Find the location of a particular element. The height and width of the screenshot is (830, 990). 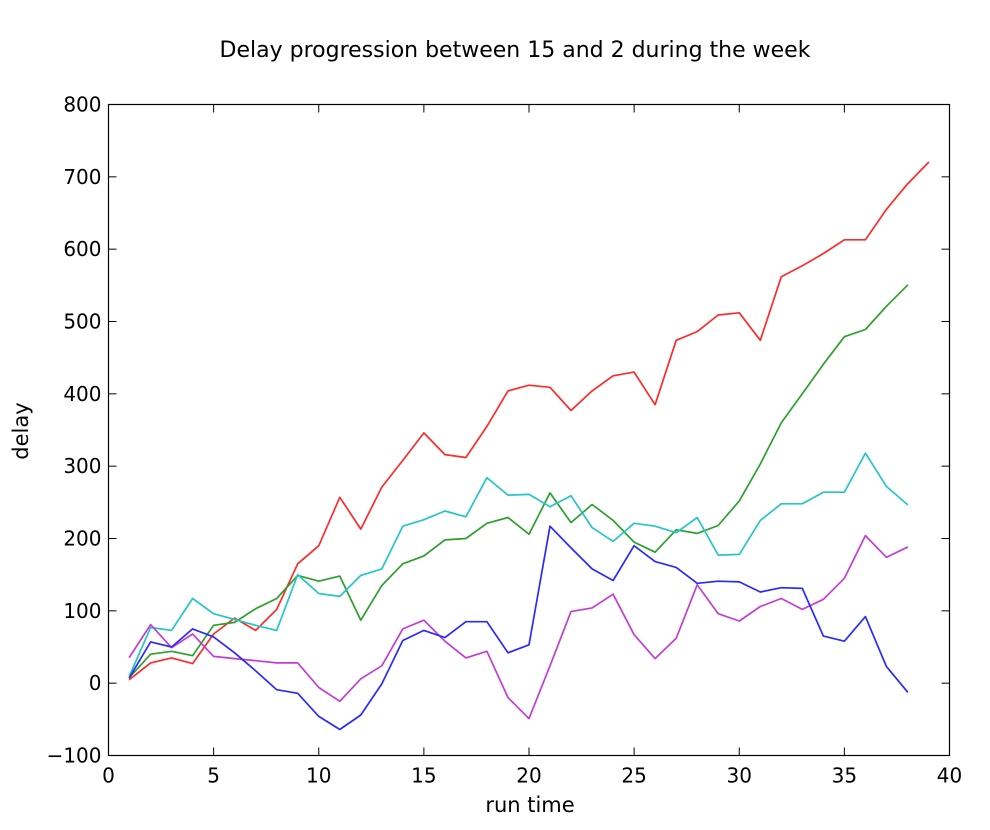

x-tick-label: 15 is located at coordinates (423, 776).